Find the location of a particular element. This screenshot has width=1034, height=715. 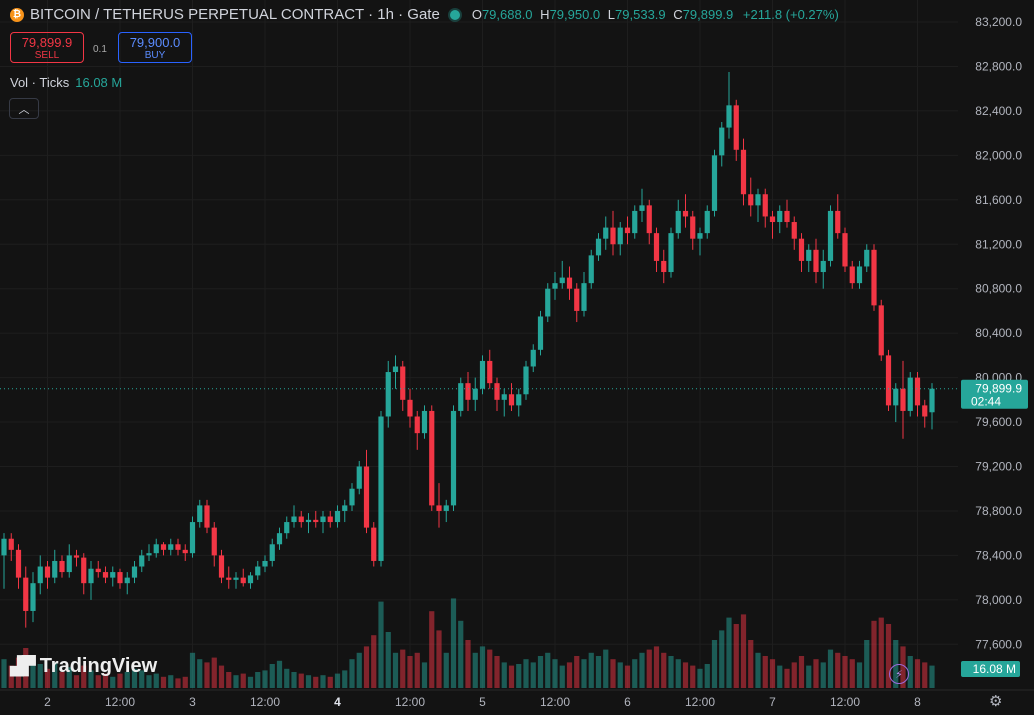

lightning-icon: ⚡ is located at coordinates (899, 674).